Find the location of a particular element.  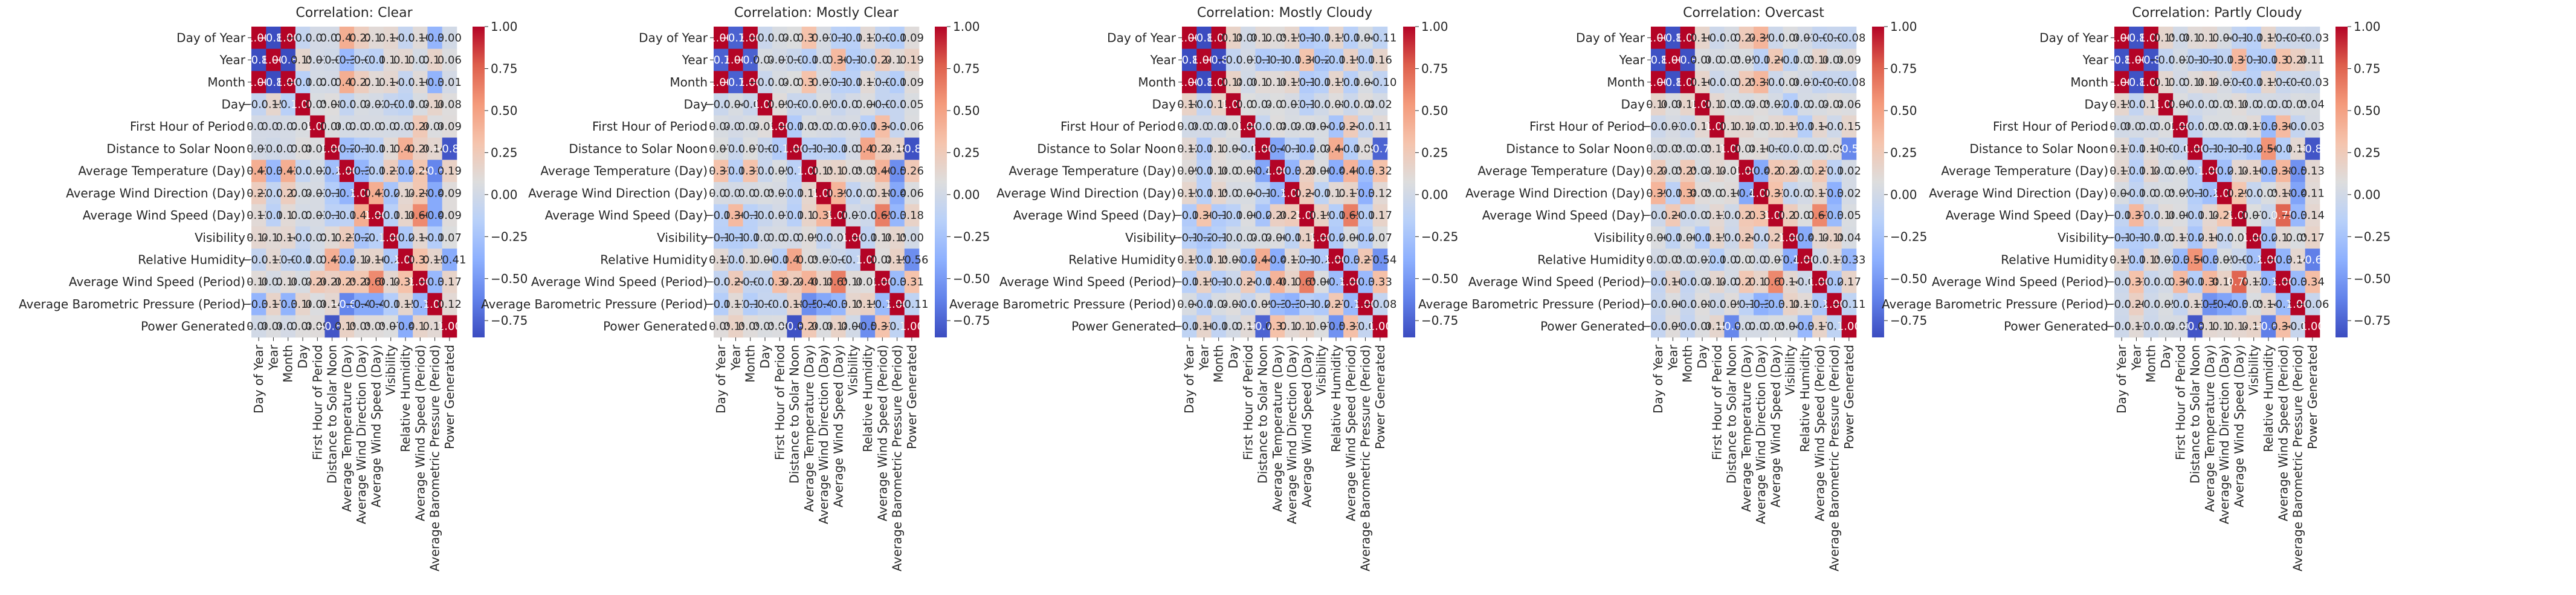

y-tick-label: Relative Humidity is located at coordinates (191, 260).